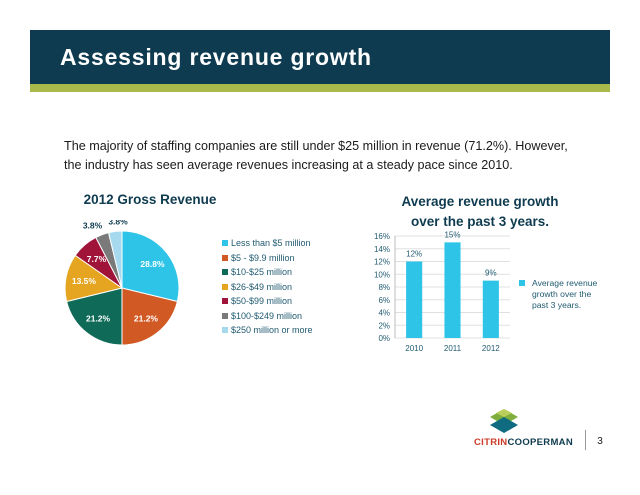 The height and width of the screenshot is (495, 640). I want to click on page-number: 3, so click(600, 441).